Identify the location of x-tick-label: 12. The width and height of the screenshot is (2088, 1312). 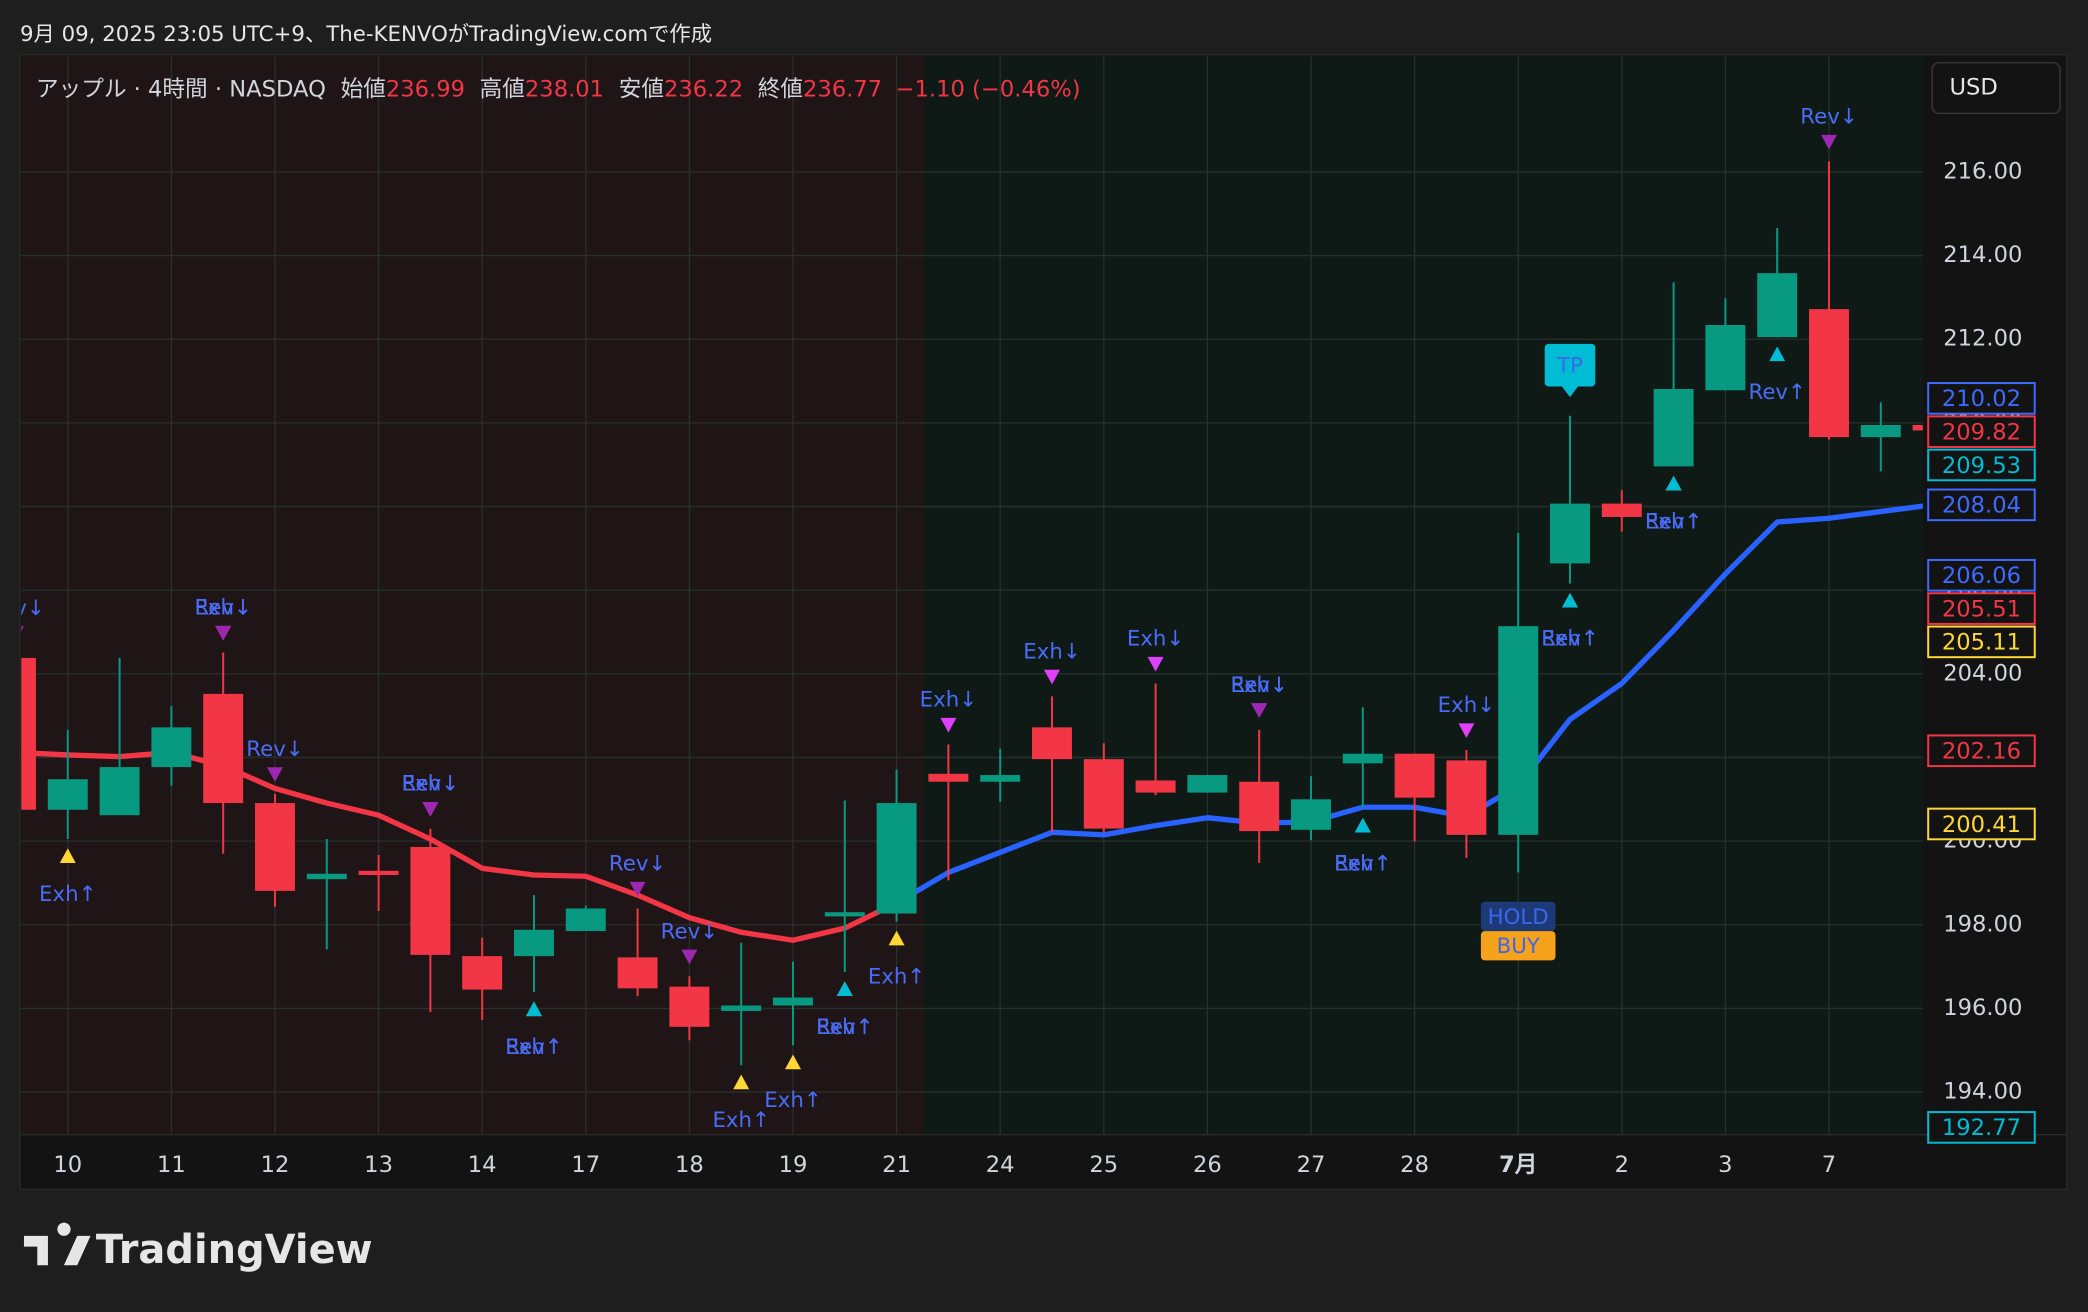
(275, 1165).